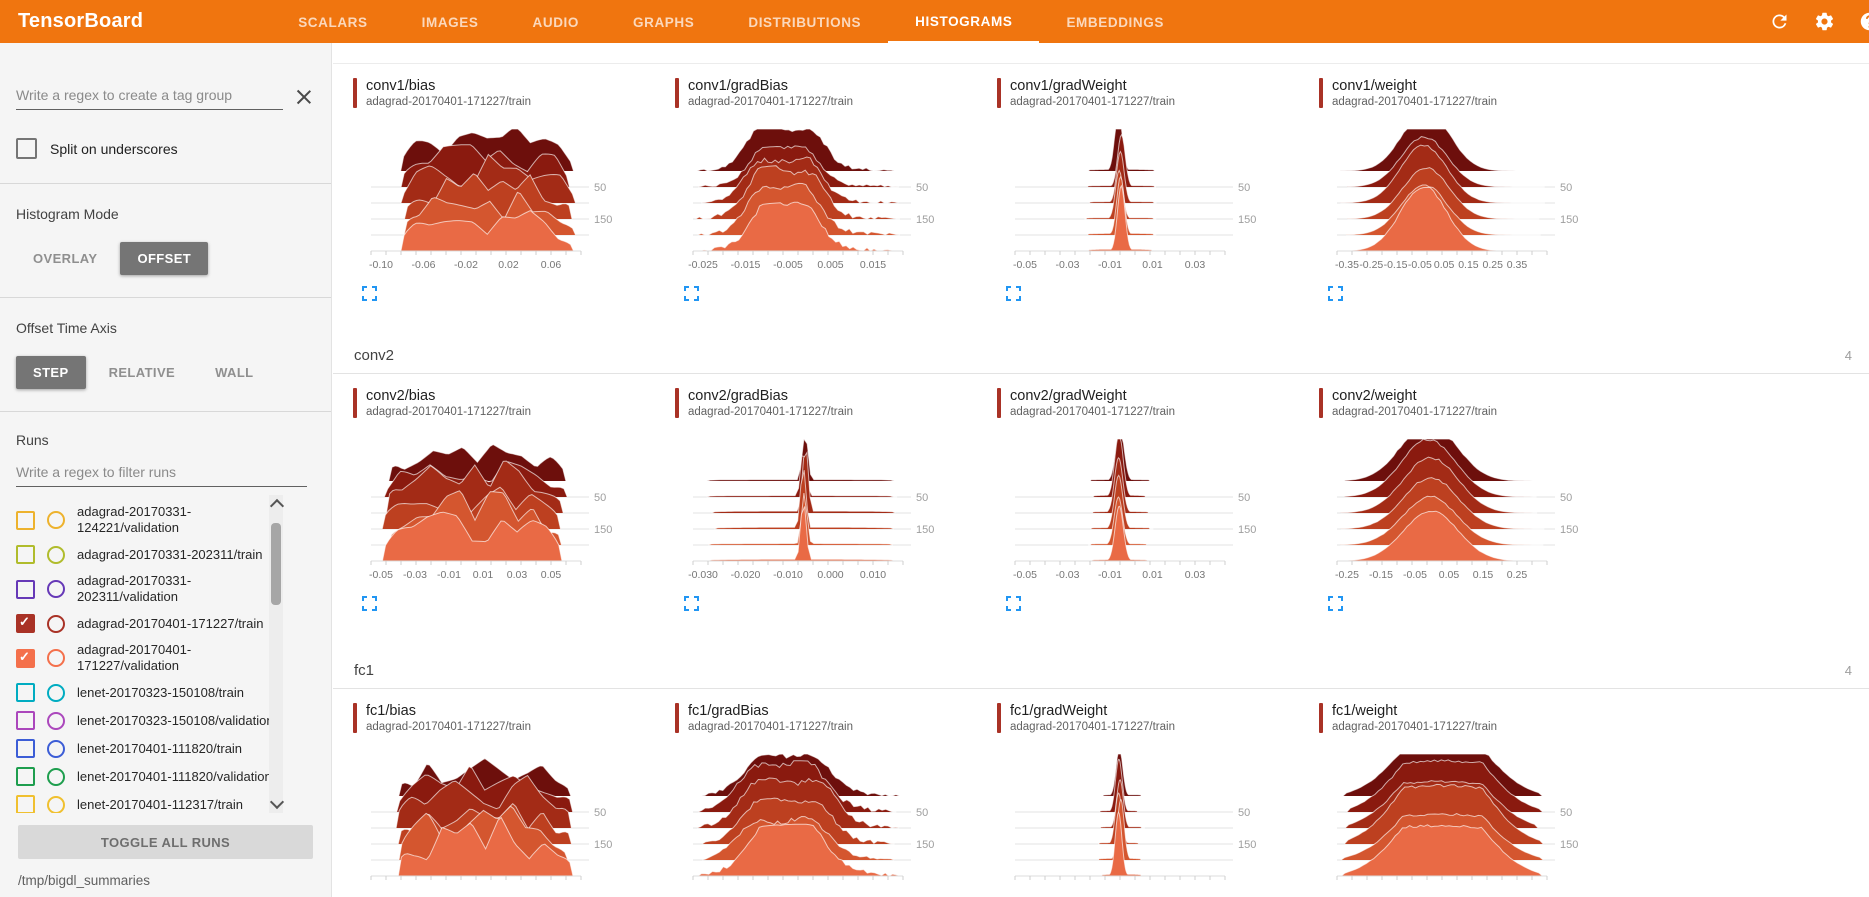 Image resolution: width=1869 pixels, height=897 pixels. I want to click on tab-audio: AUDIO, so click(555, 22).